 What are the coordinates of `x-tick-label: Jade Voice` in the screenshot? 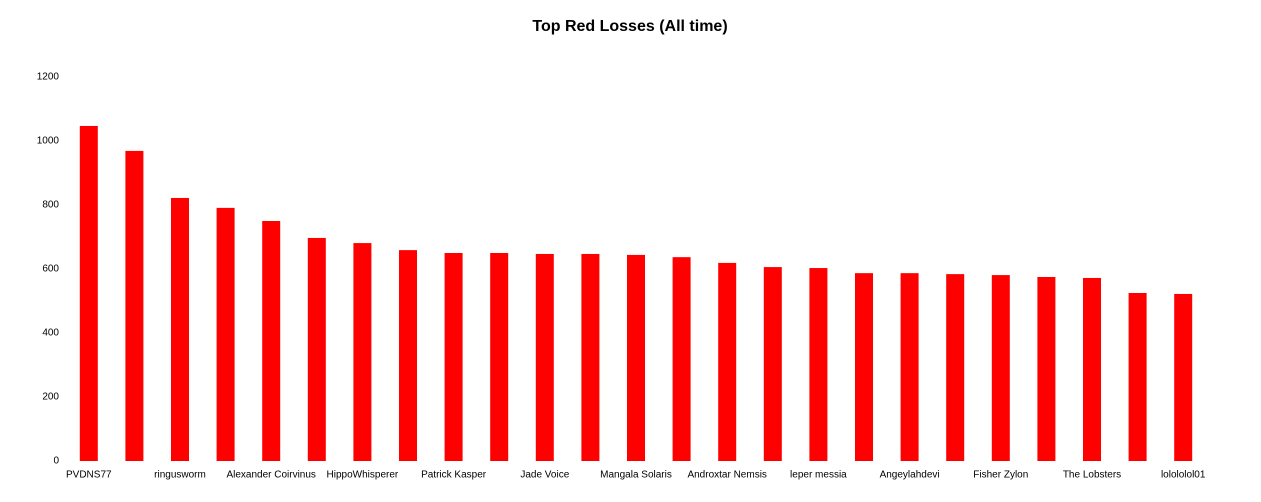 It's located at (544, 475).